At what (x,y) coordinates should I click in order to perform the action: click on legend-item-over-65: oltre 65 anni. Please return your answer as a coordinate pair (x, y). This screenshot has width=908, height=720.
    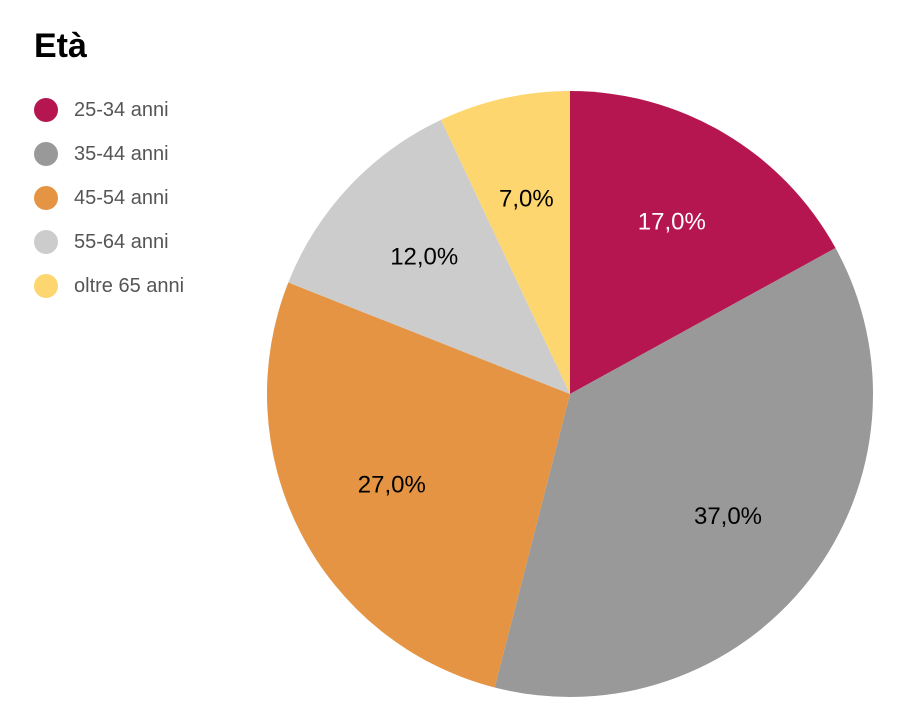
    Looking at the image, I should click on (109, 286).